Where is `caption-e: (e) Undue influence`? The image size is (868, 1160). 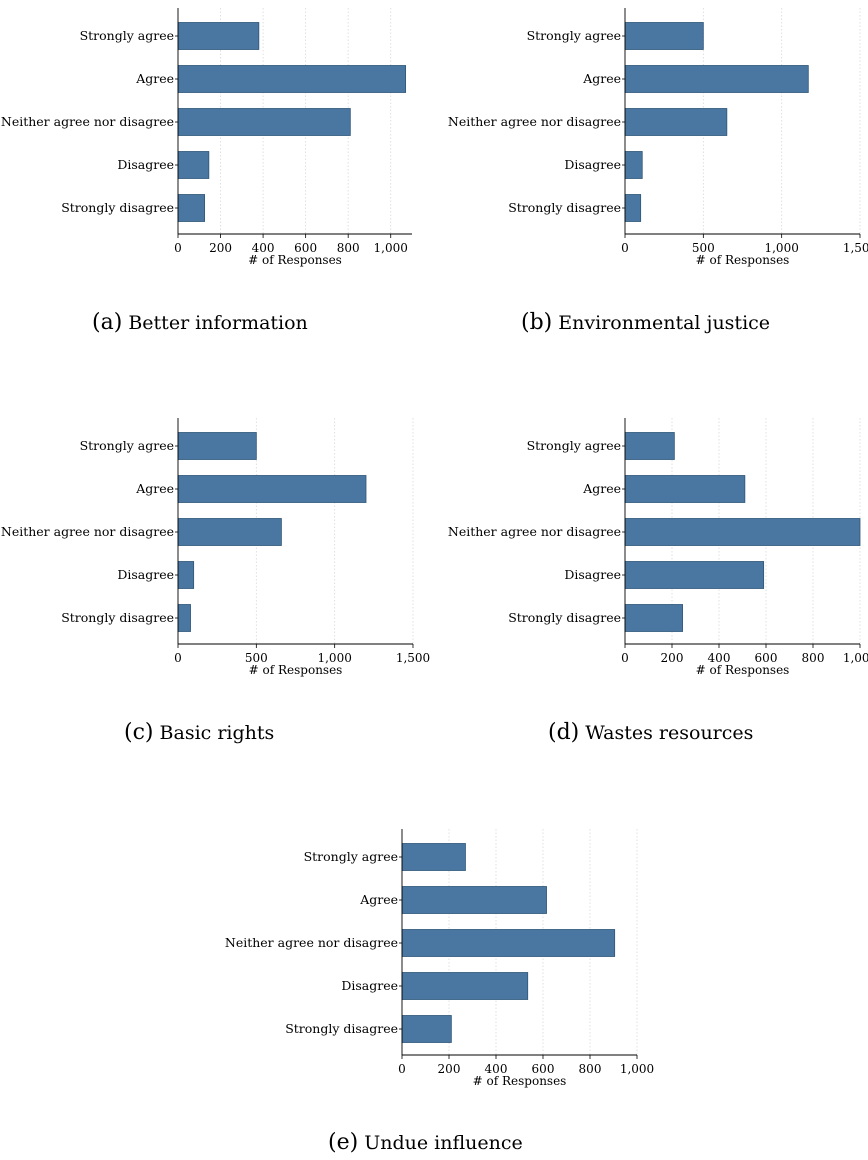 caption-e: (e) Undue influence is located at coordinates (425, 1142).